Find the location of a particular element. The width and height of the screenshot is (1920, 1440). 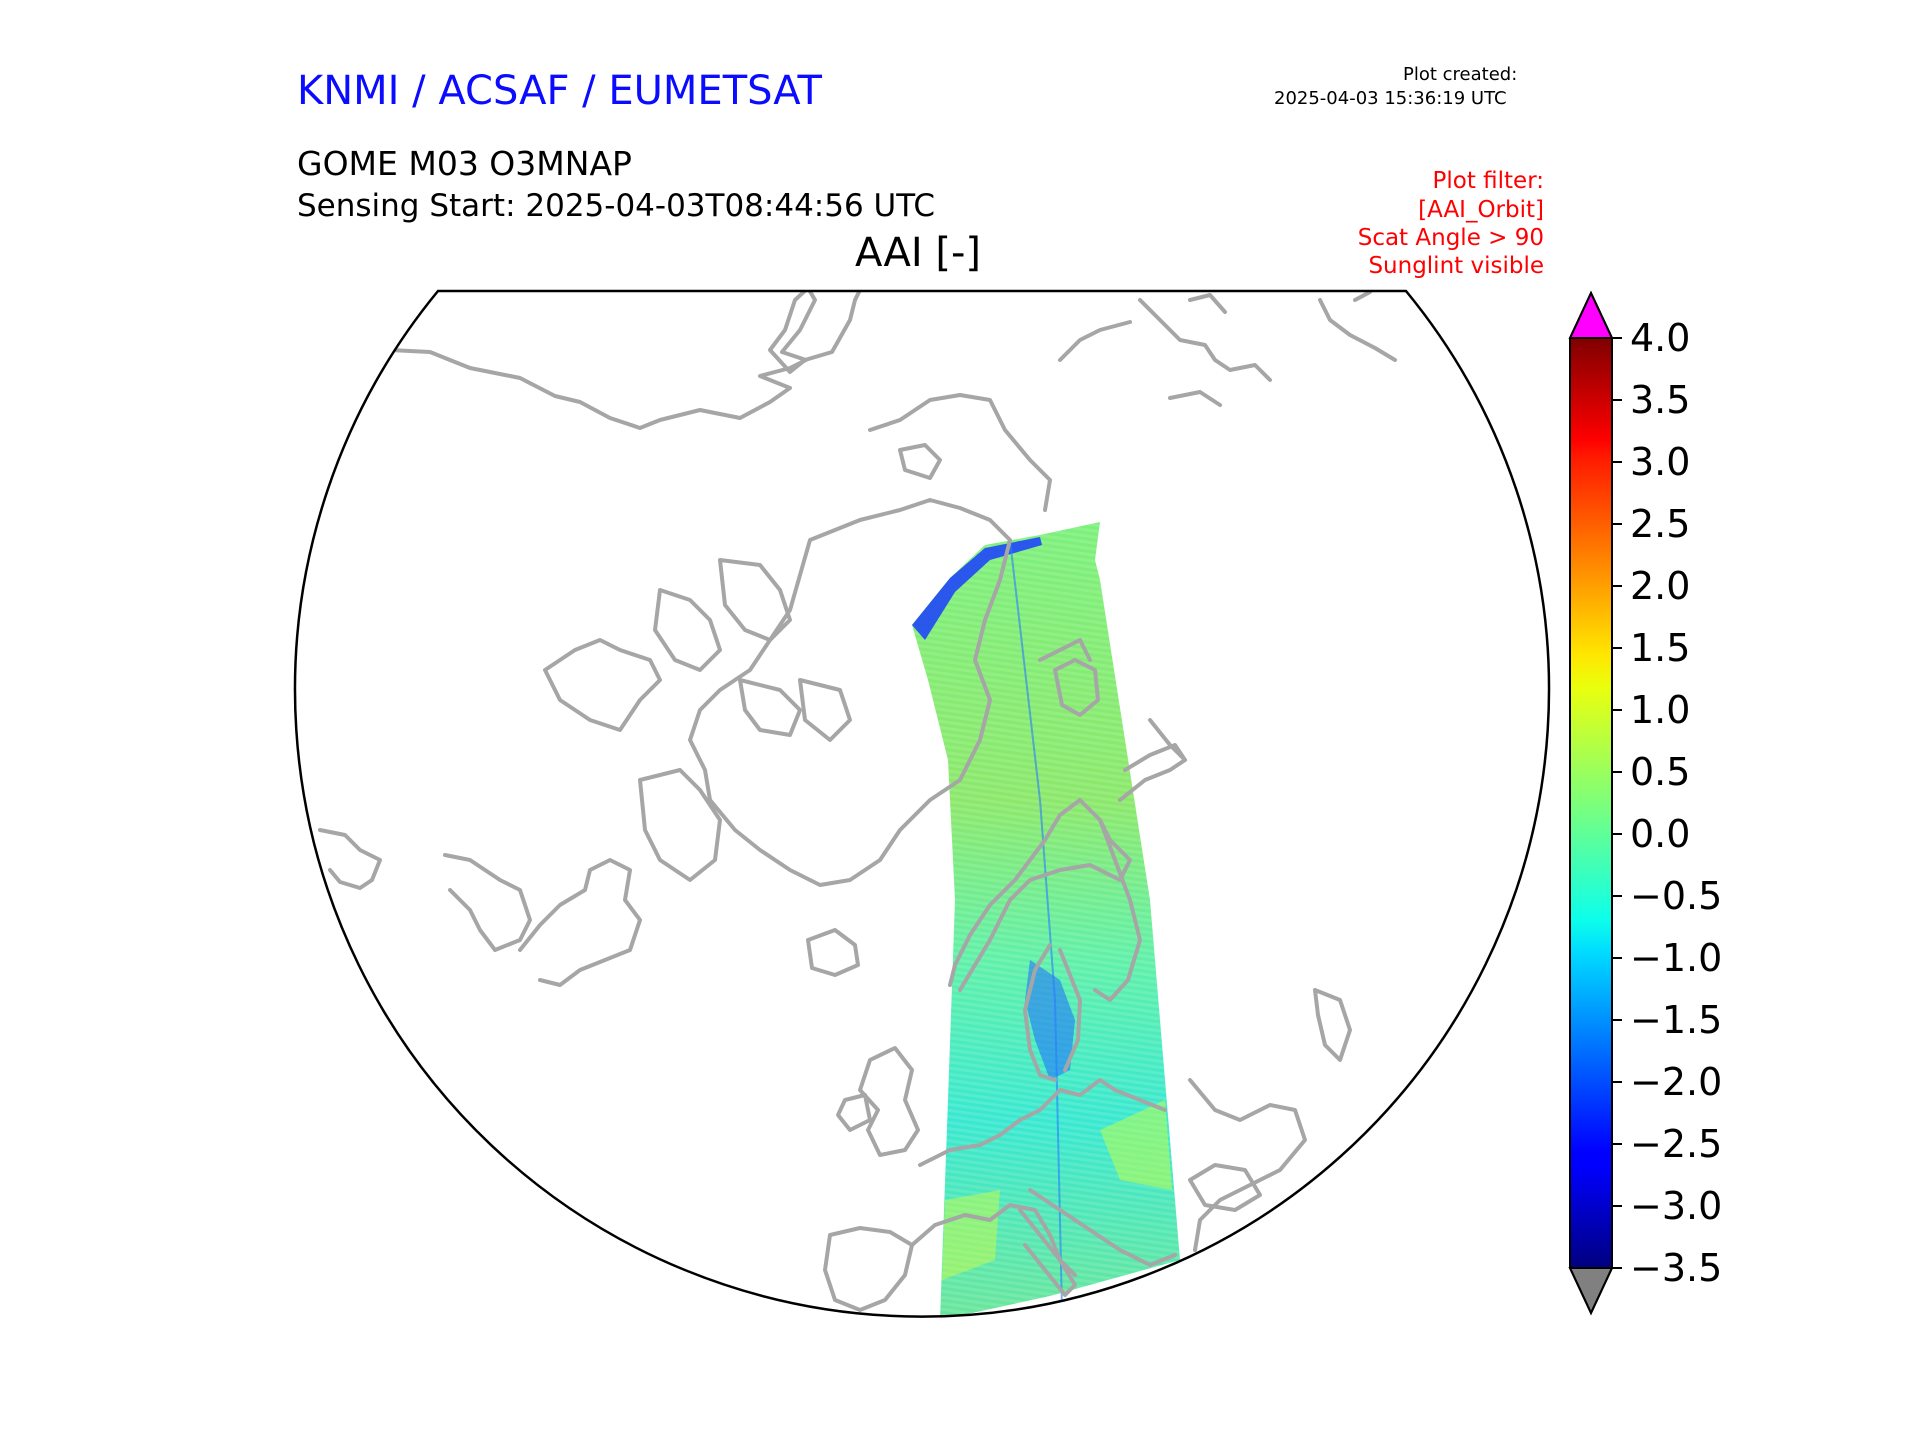

plot-filter-label: Plot filter: is located at coordinates (1488, 181).